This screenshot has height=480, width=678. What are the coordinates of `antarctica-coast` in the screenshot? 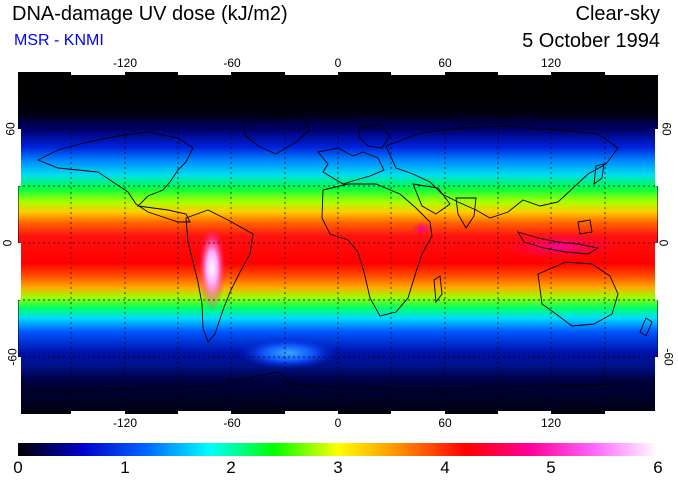 It's located at (338, 381).